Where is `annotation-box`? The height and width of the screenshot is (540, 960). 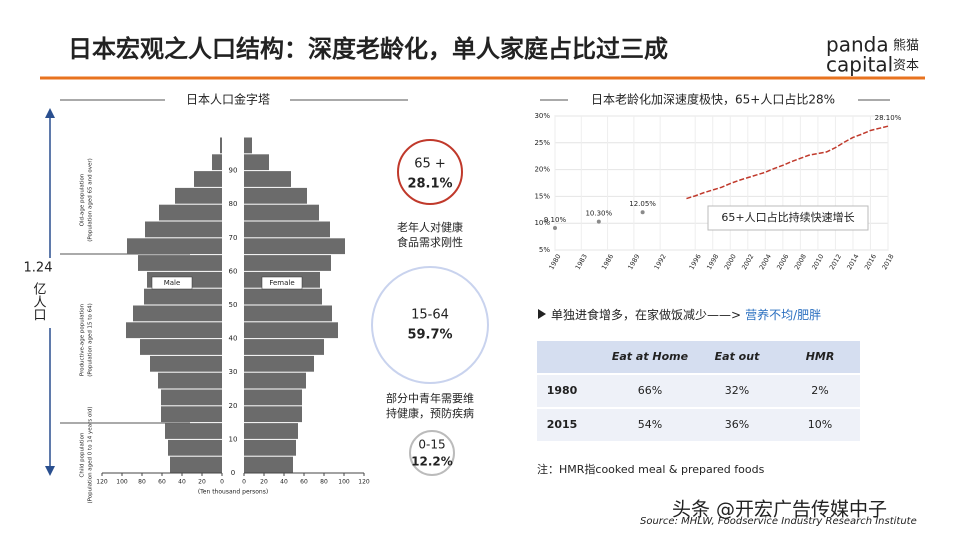
annotation-box is located at coordinates (788, 218).